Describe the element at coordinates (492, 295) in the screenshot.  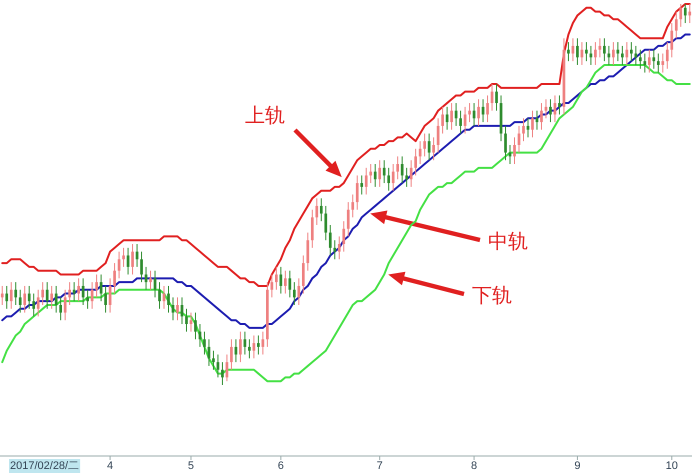
I see `annotation: 下轨` at that location.